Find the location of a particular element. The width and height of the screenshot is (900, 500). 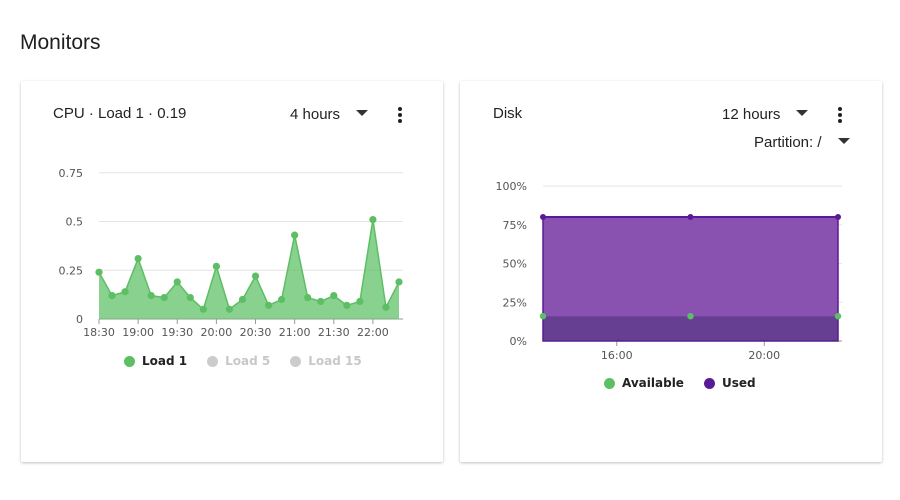

y-tick-label: 0.75 is located at coordinates (71, 173).